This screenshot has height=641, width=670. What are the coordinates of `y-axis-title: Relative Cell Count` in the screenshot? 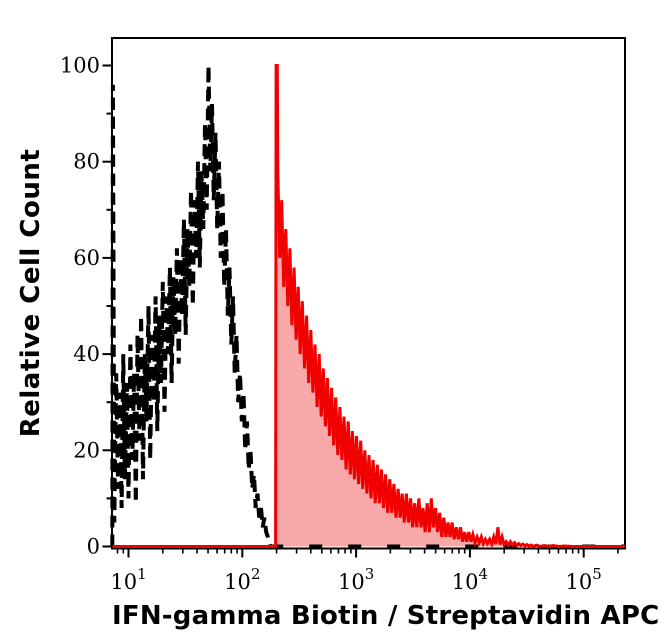 It's located at (31, 293).